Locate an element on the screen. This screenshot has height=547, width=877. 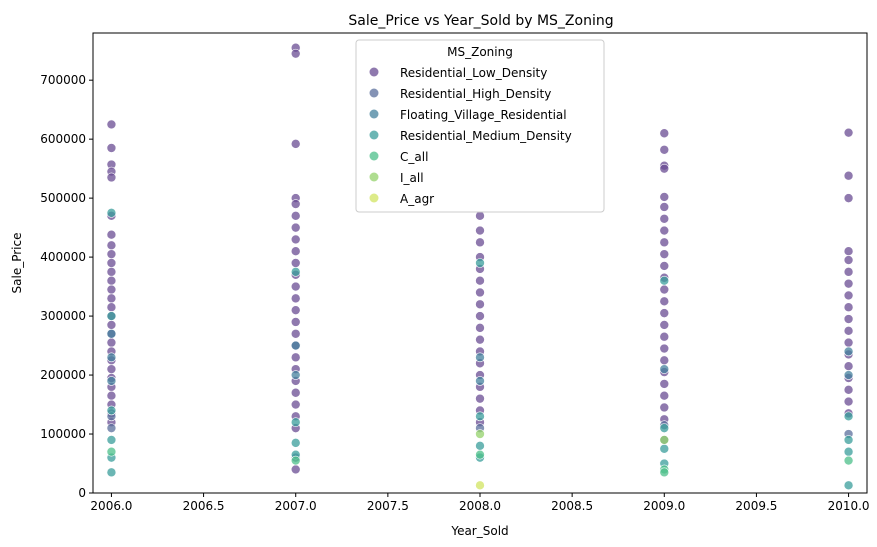
y-tick-label: 700000 is located at coordinates (63, 80).